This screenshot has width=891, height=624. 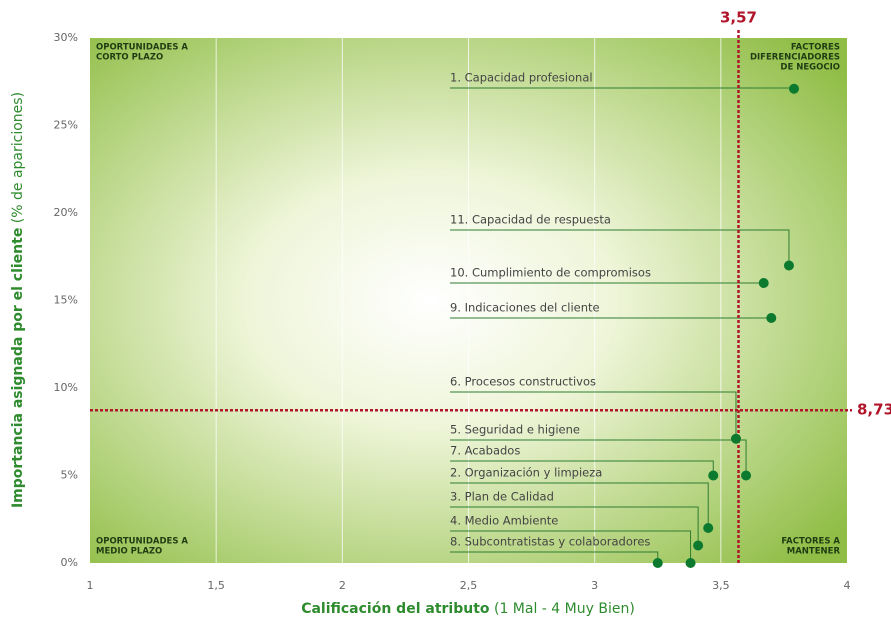 What do you see at coordinates (395, 609) in the screenshot?
I see `x-title-bold: Calificación del atributo` at bounding box center [395, 609].